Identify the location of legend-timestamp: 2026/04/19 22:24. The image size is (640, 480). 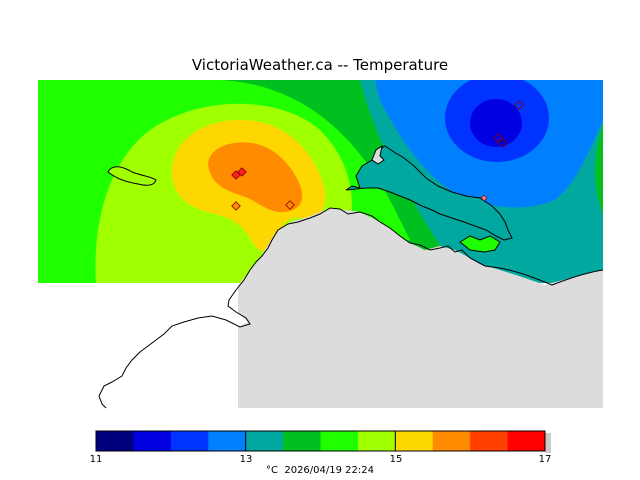
(329, 470).